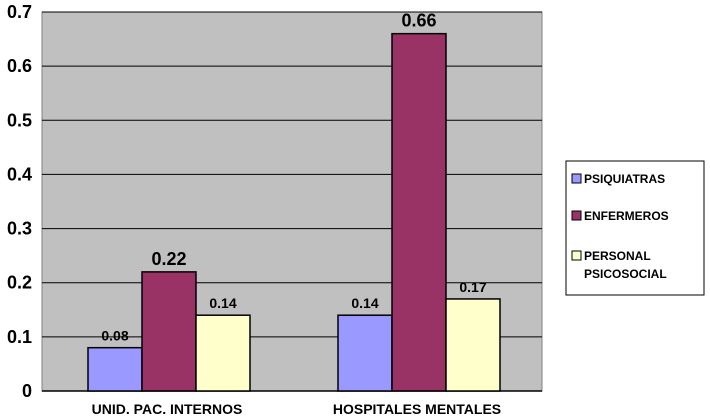 This screenshot has height=420, width=710. Describe the element at coordinates (114, 336) in the screenshot. I see `data-label: 0.08` at that location.